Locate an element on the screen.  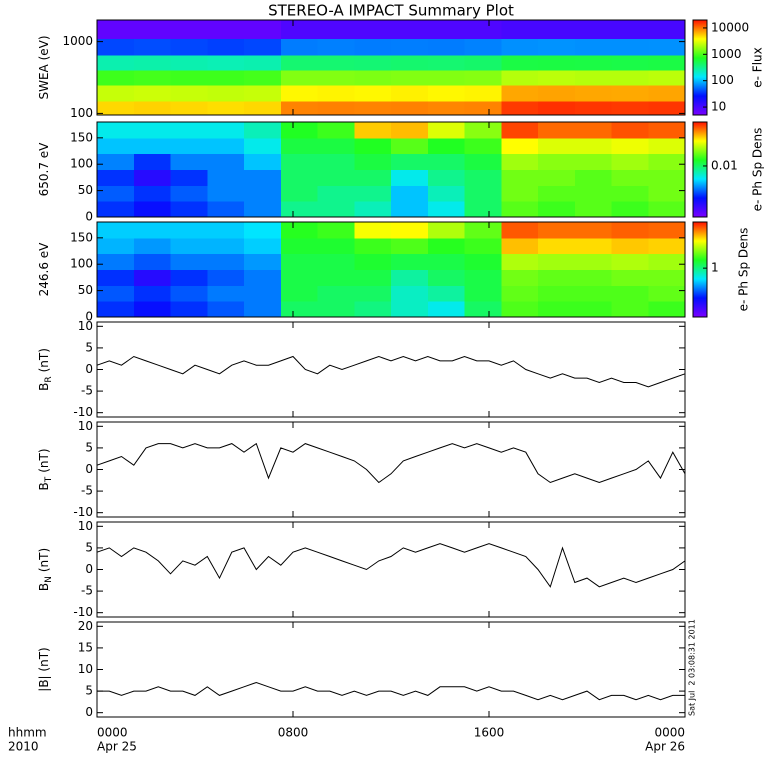
colorbar-tick-label: 100 is located at coordinates (722, 80).